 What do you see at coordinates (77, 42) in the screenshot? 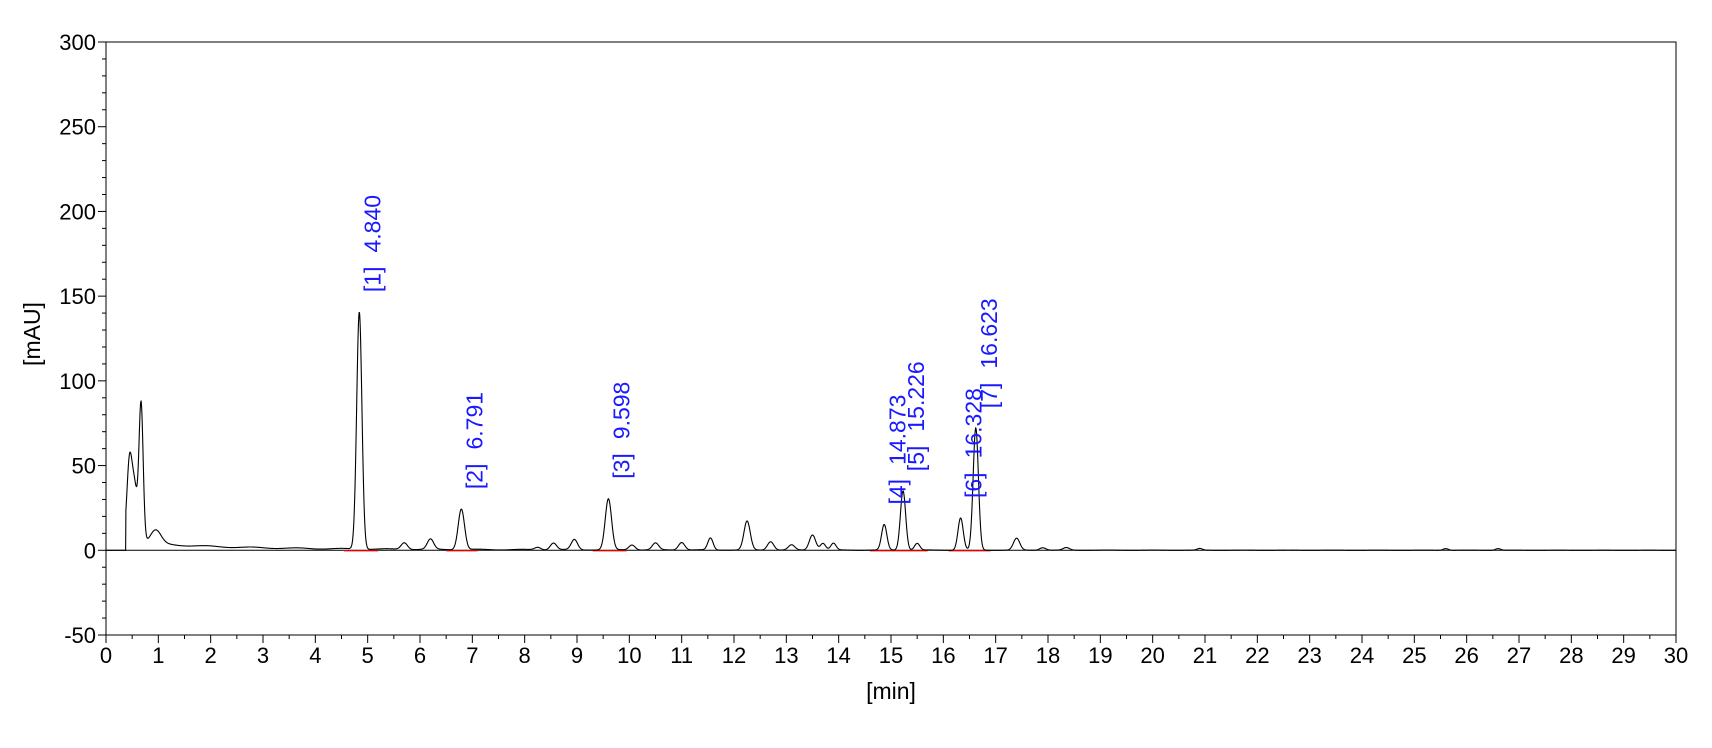
I see `y-tick-label: 300` at bounding box center [77, 42].